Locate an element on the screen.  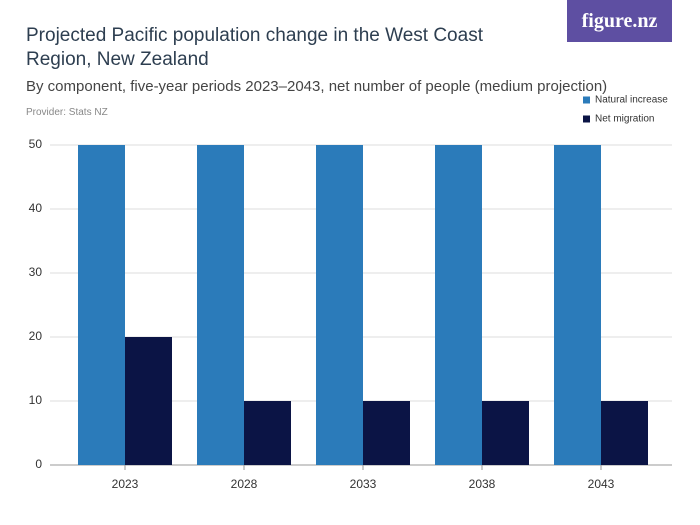
y-tick-label: 10 is located at coordinates (36, 400).